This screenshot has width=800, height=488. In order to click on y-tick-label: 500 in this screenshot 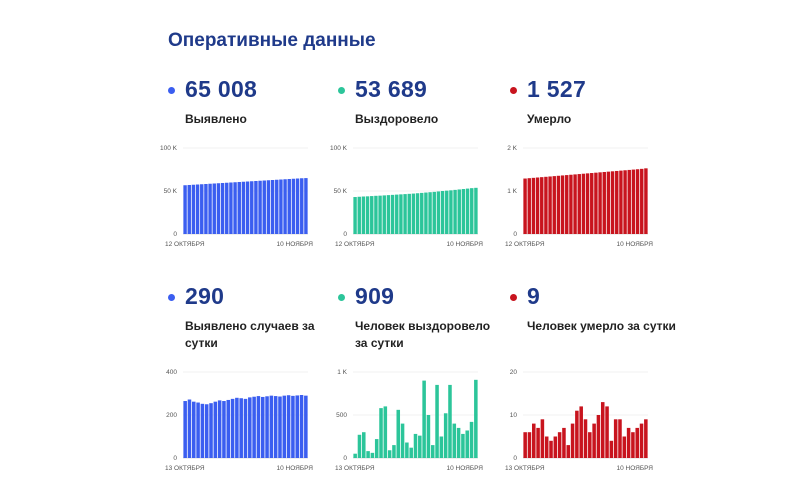, I will do `click(341, 415)`.